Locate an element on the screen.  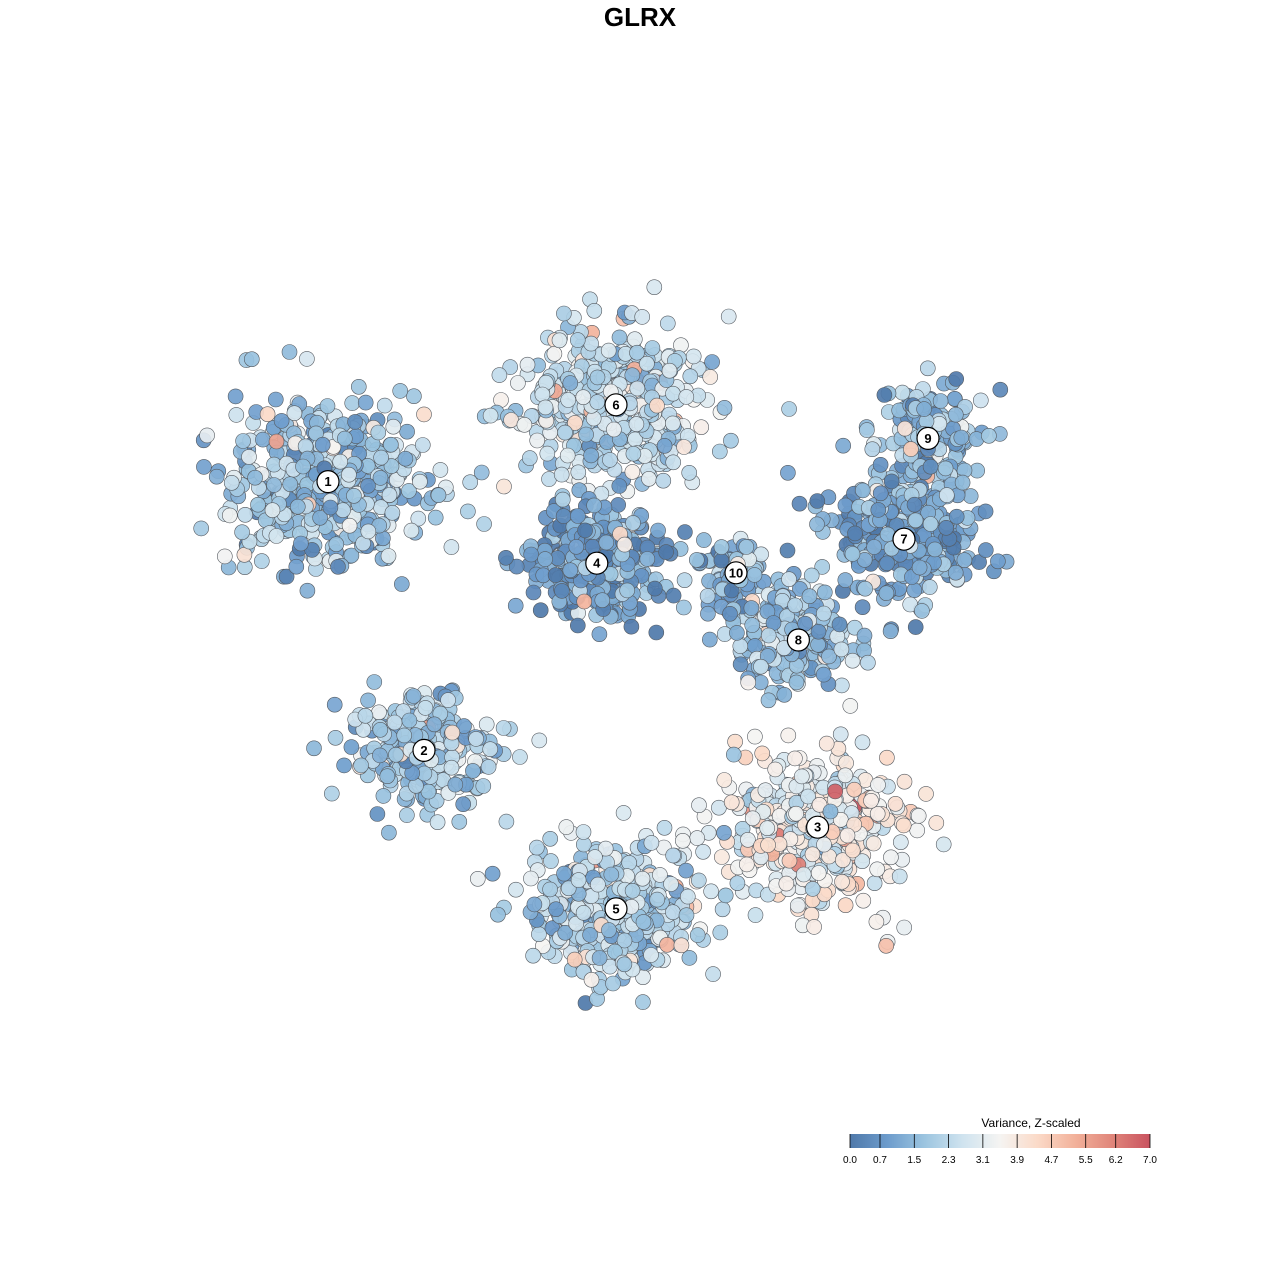
cluster-label-text: 9 is located at coordinates (927, 438).